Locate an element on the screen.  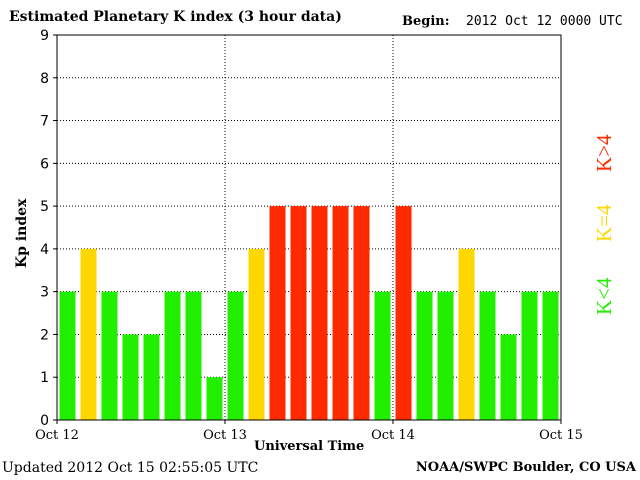
y-tick-label: 6 is located at coordinates (44, 164).